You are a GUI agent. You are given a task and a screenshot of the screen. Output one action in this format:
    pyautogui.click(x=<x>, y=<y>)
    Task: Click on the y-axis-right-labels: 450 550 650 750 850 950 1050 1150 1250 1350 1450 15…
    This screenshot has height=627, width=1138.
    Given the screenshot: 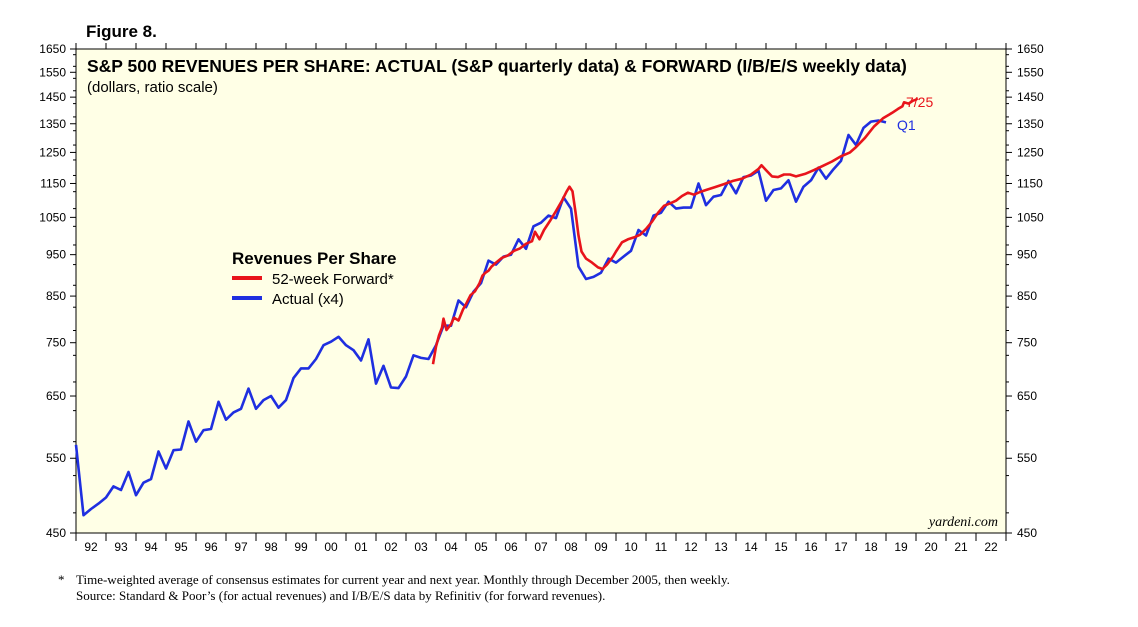 What is the action you would take?
    pyautogui.click(x=1030, y=291)
    